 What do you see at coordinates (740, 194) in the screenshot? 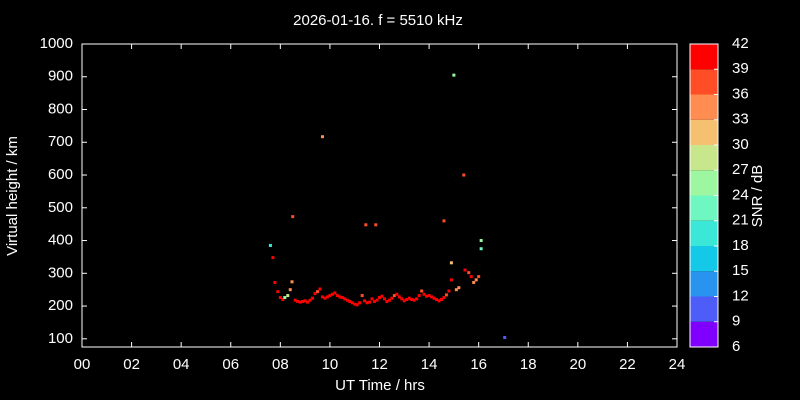
I see `colorbar-tick-label: 24` at bounding box center [740, 194].